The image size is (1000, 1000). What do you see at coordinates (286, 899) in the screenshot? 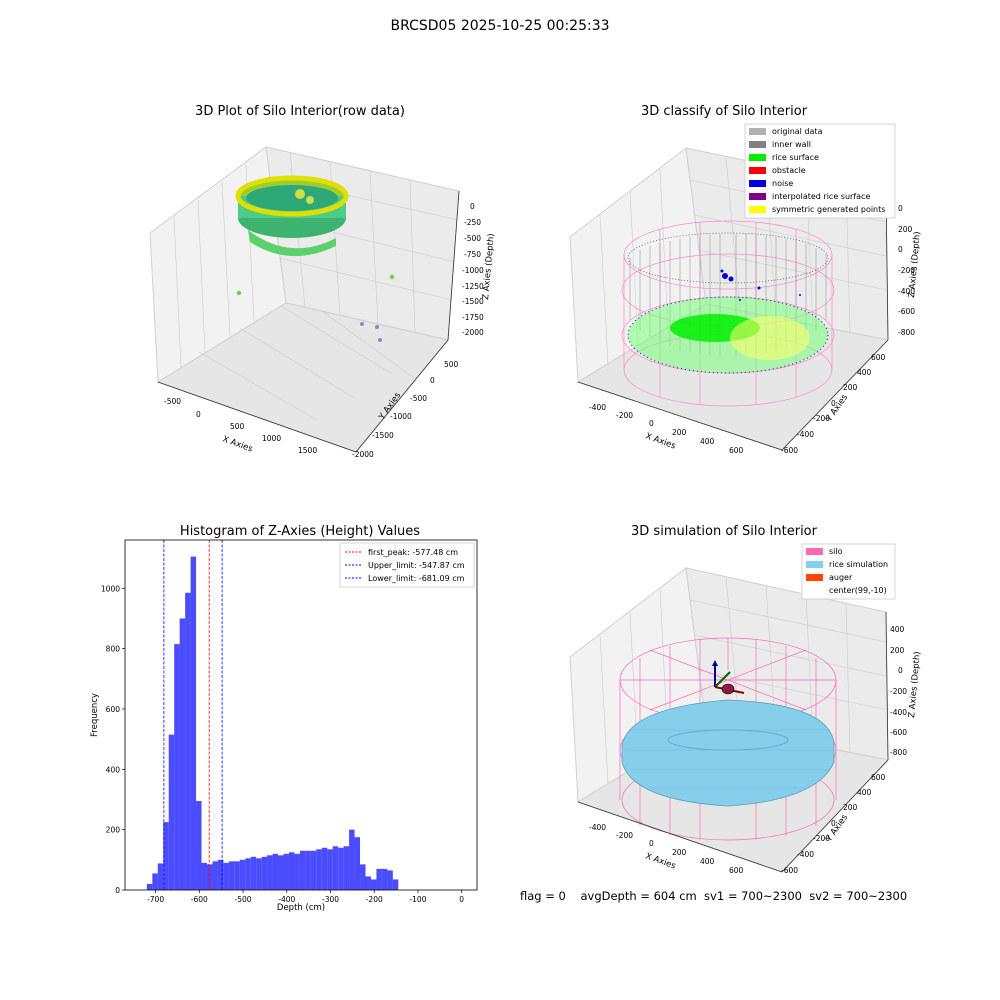
I see `histogram-x-tick: -400` at bounding box center [286, 899].